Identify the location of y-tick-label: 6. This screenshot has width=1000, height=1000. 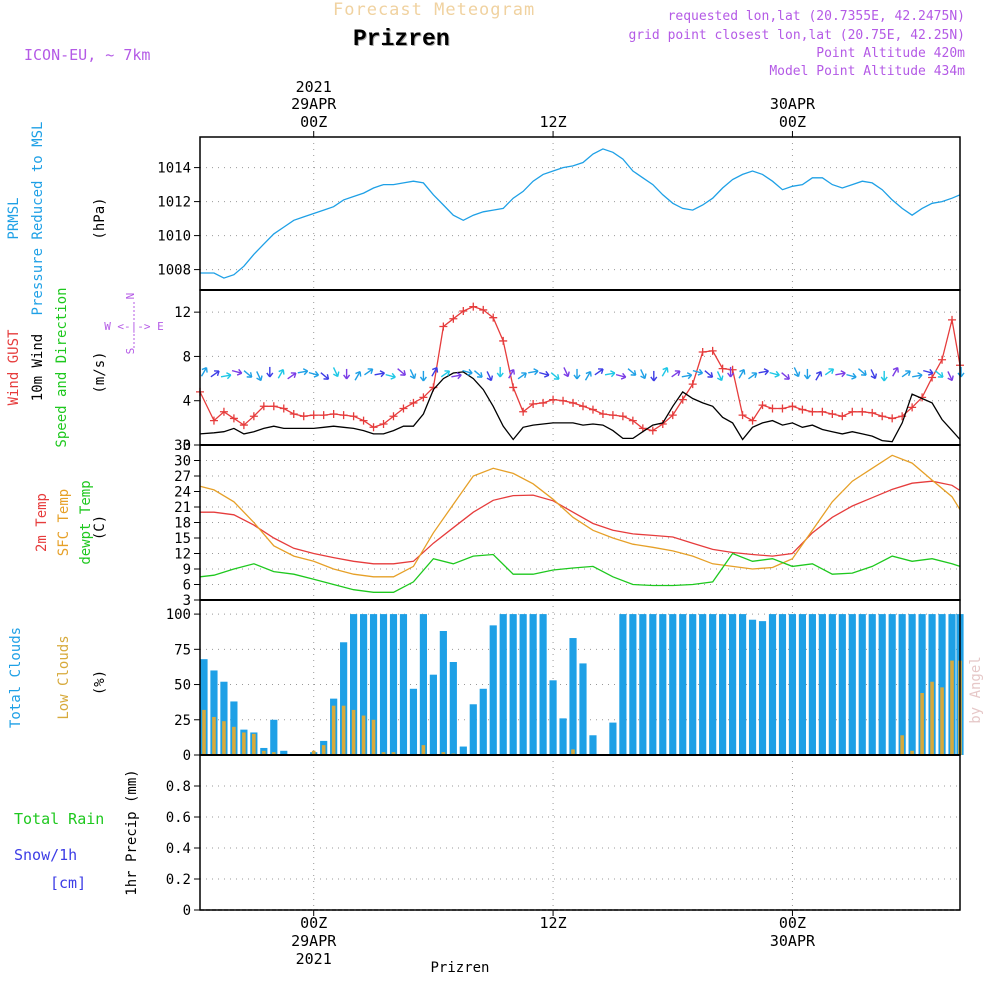
(187, 586).